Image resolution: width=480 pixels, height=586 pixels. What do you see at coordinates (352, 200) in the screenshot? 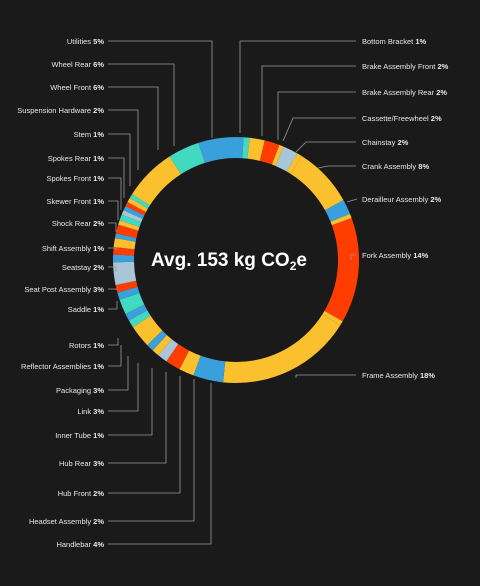
I see `leader-line-derailleur-assembly` at bounding box center [352, 200].